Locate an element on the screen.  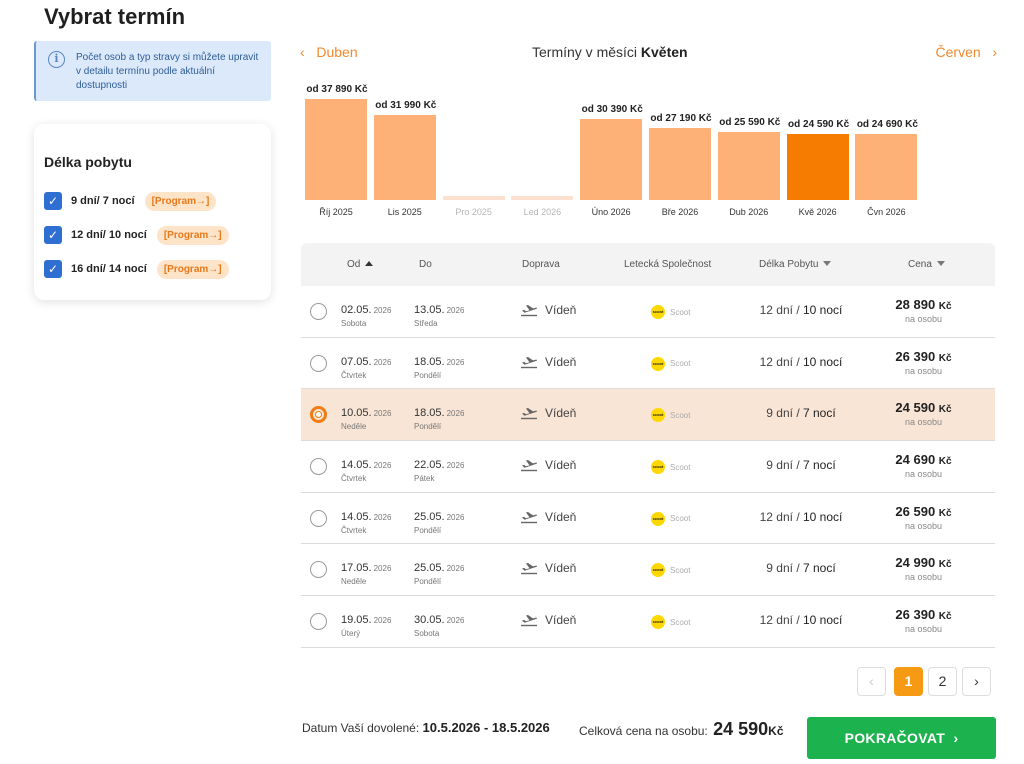
to-date-day: Sobota is located at coordinates (427, 634).